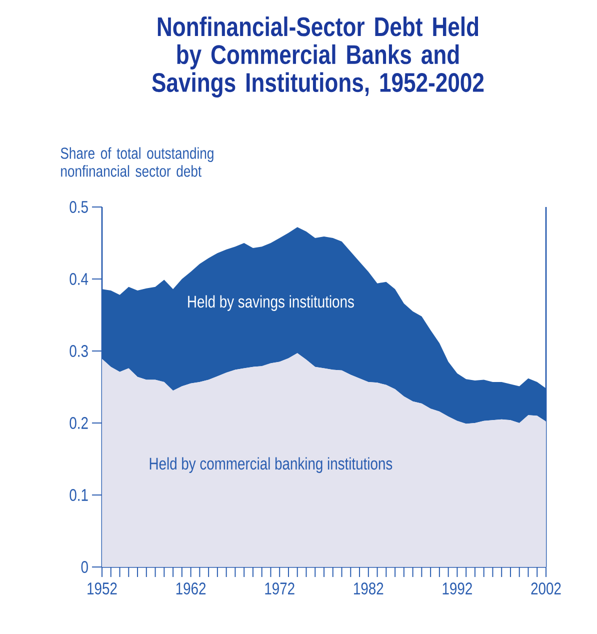  I want to click on x-tick-label: 1972, so click(279, 588).